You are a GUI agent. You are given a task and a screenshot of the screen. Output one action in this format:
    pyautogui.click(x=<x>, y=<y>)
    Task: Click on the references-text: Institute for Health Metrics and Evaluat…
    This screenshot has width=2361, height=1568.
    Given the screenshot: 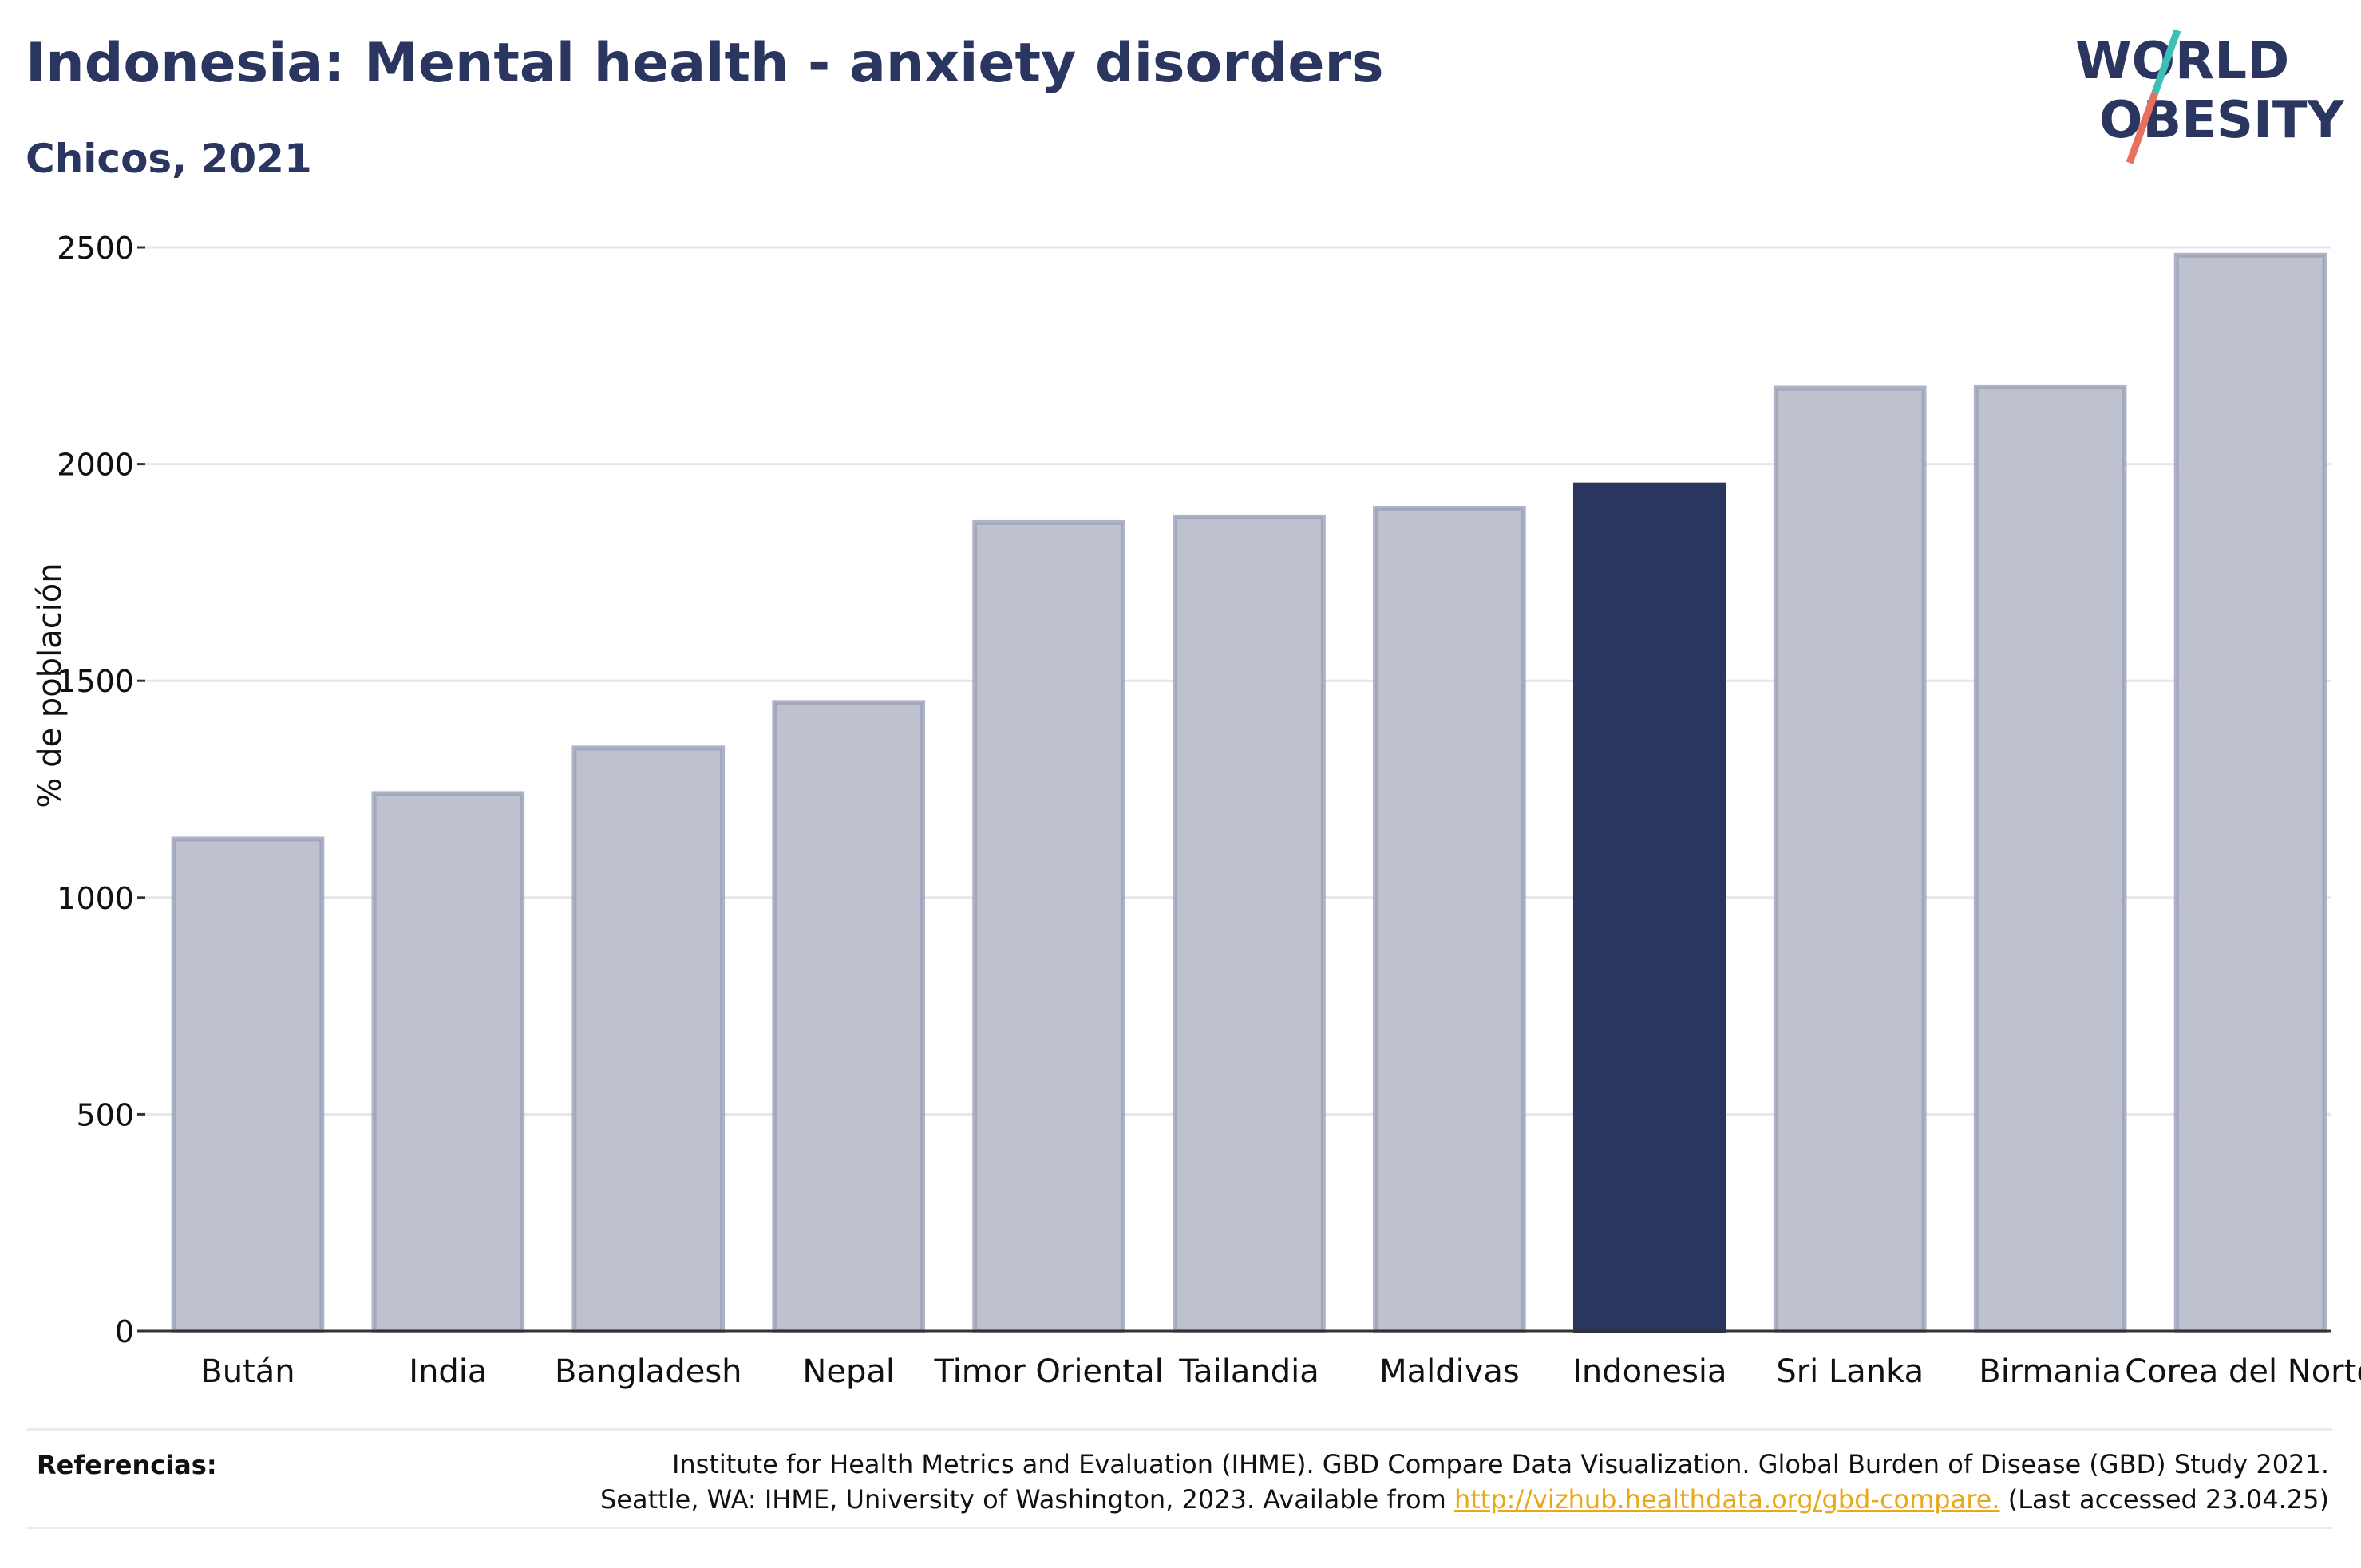 What is the action you would take?
    pyautogui.click(x=1464, y=1482)
    